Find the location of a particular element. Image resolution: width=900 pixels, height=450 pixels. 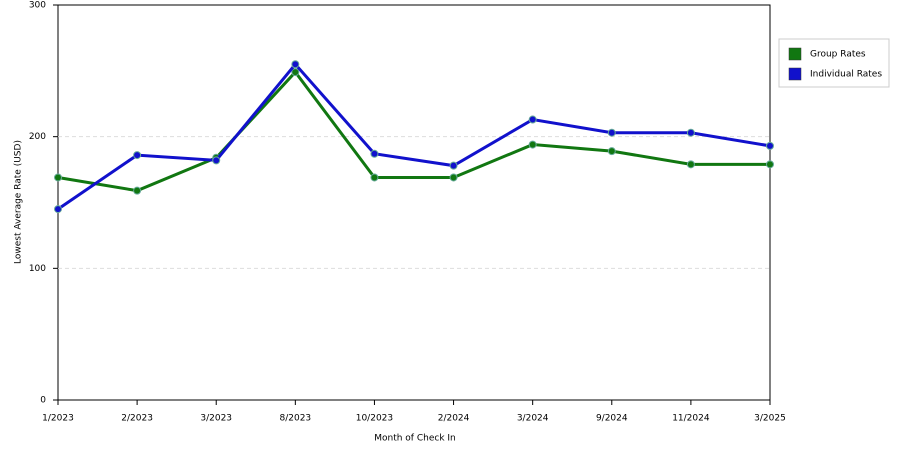

legend-label: Group Rates is located at coordinates (838, 55).